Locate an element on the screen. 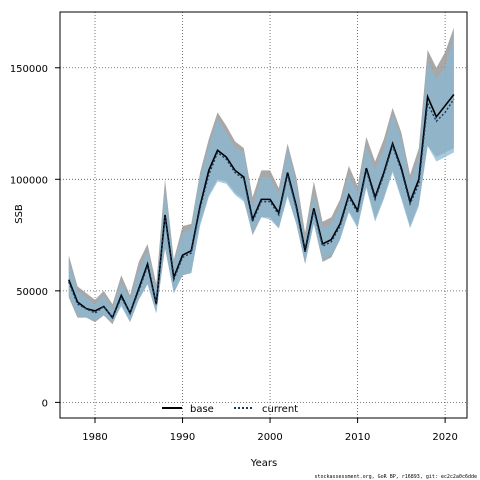 The width and height of the screenshot is (480, 480). x-axis-label: Years is located at coordinates (263, 463).